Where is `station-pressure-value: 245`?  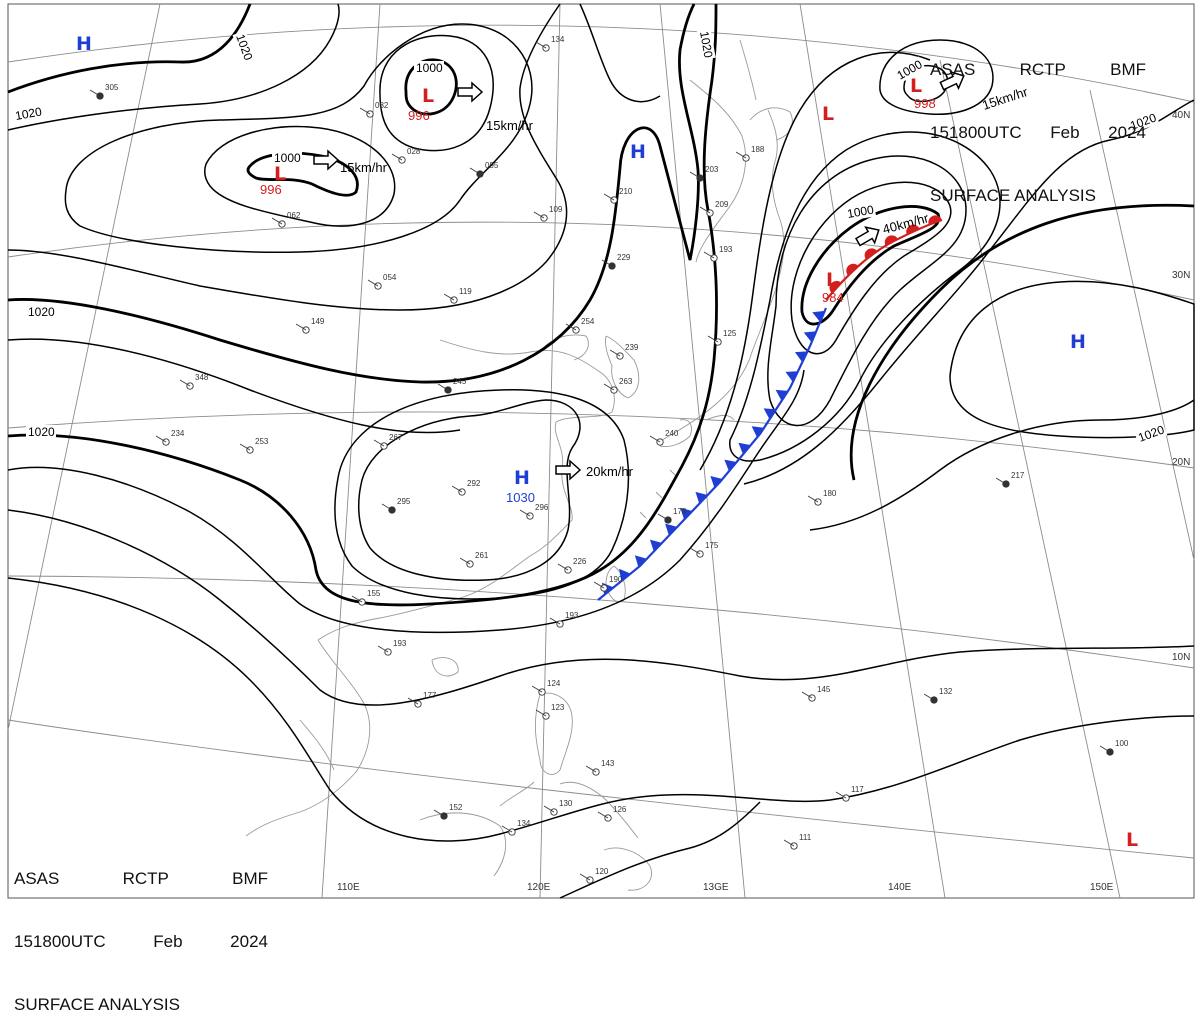
station-pressure-value: 245 is located at coordinates (460, 381).